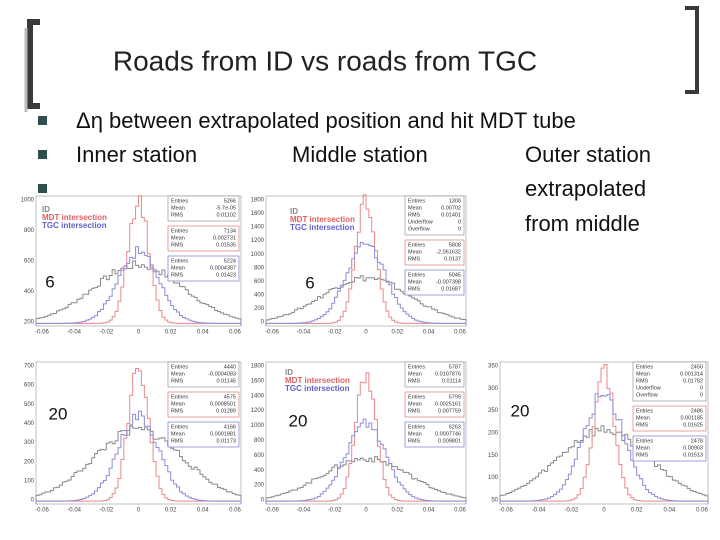  Describe the element at coordinates (309, 282) in the screenshot. I see `panel-label: 6` at that location.